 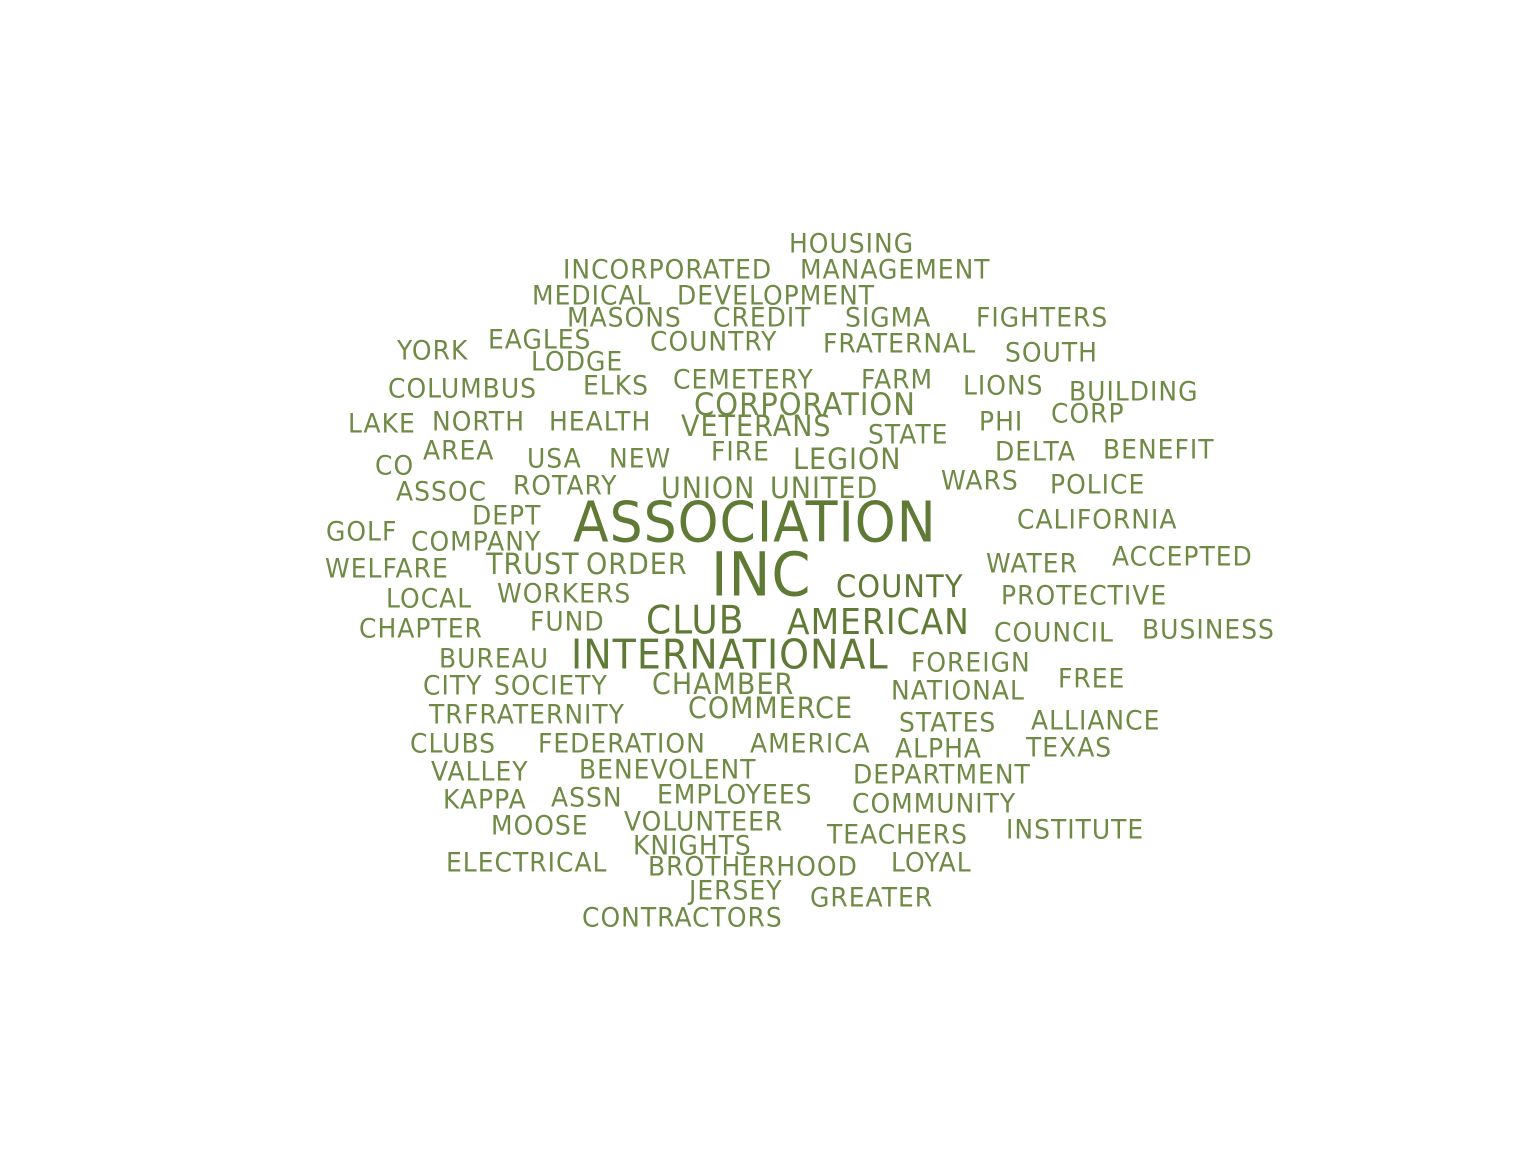 What do you see at coordinates (479, 421) in the screenshot?
I see `word-cloud-word: NORTH` at bounding box center [479, 421].